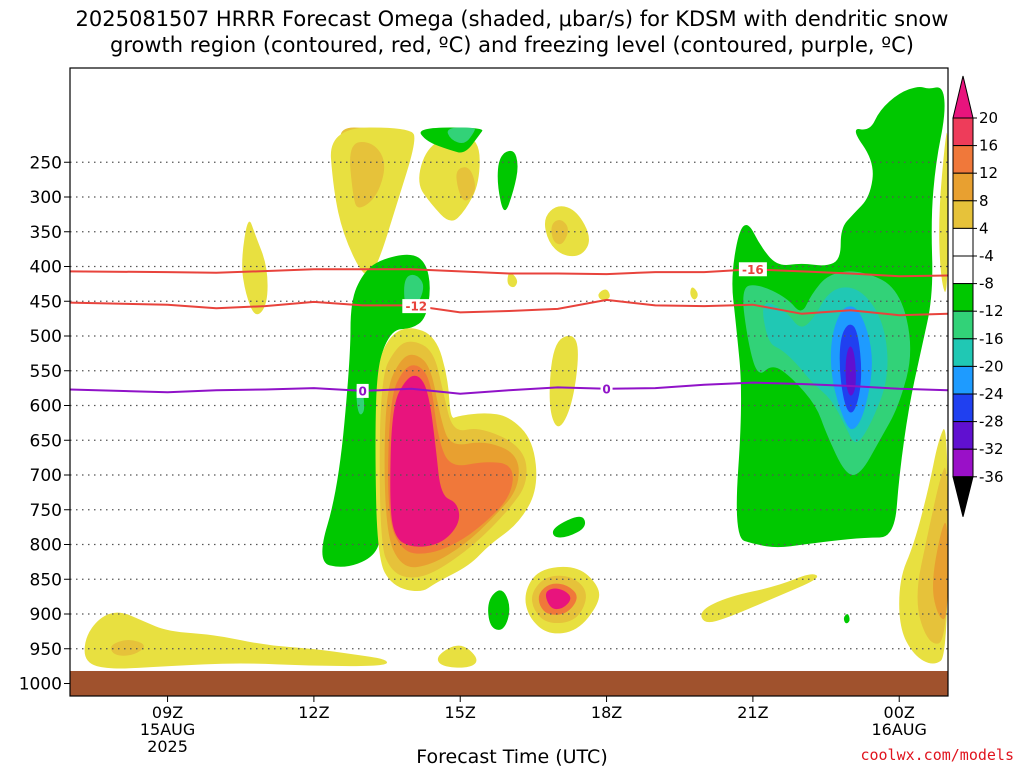 The height and width of the screenshot is (768, 1024). I want to click on y-tick-label-850: 850, so click(46, 580).